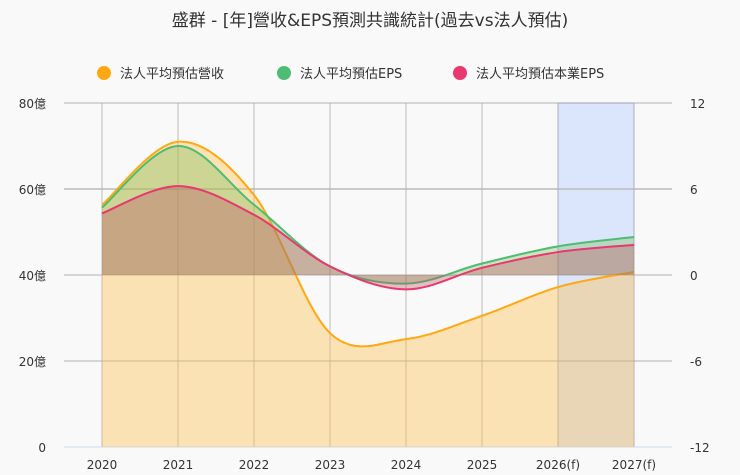 This screenshot has height=475, width=740. I want to click on left-tick-label: 40億, so click(32, 276).